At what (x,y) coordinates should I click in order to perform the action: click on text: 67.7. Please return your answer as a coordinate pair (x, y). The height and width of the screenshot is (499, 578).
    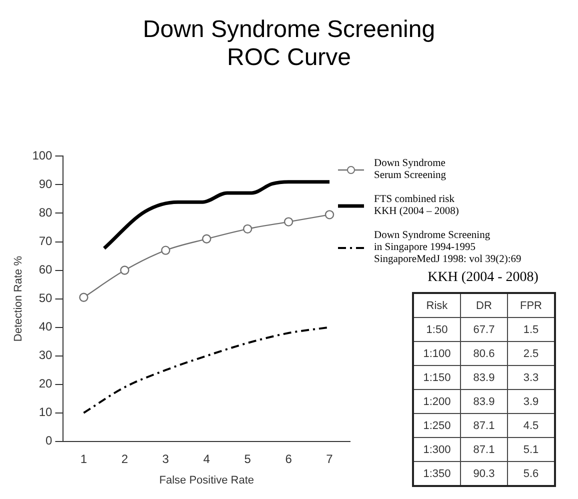
    Looking at the image, I should click on (484, 330).